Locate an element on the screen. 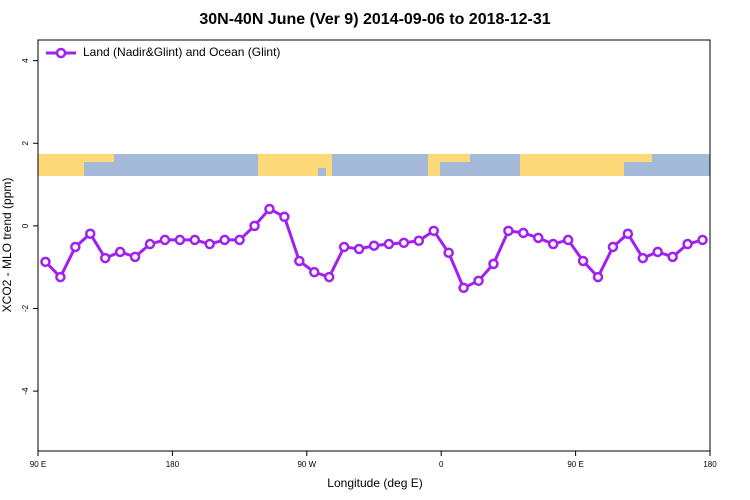  legend-marker is located at coordinates (61, 53).